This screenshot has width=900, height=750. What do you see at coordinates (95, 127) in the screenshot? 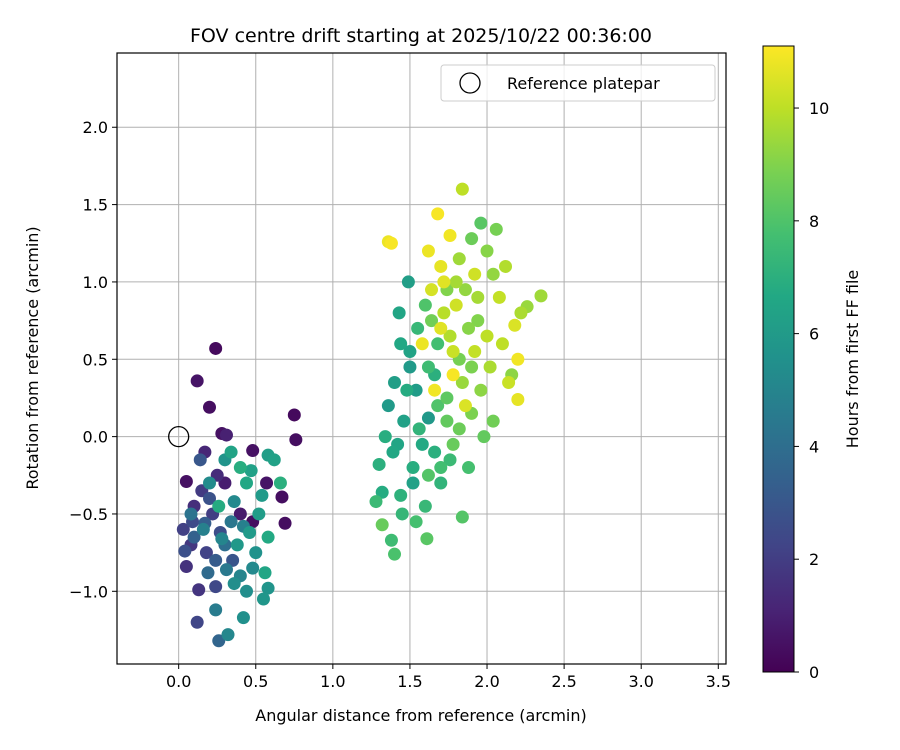
I see `y-tick-label: 2.0` at bounding box center [95, 127].